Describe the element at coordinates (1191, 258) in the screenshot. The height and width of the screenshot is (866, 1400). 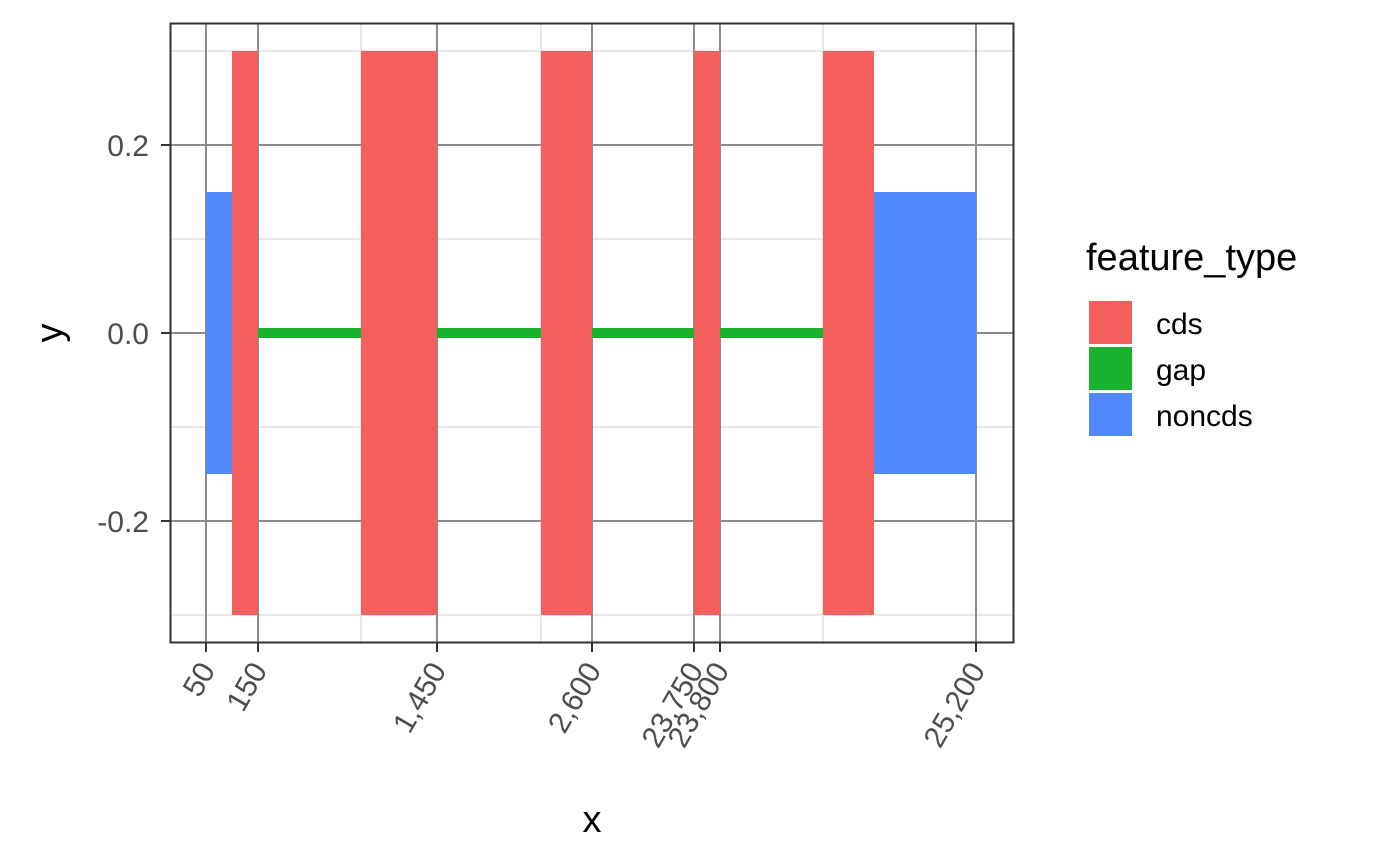
I see `legend-title: feature_type` at that location.